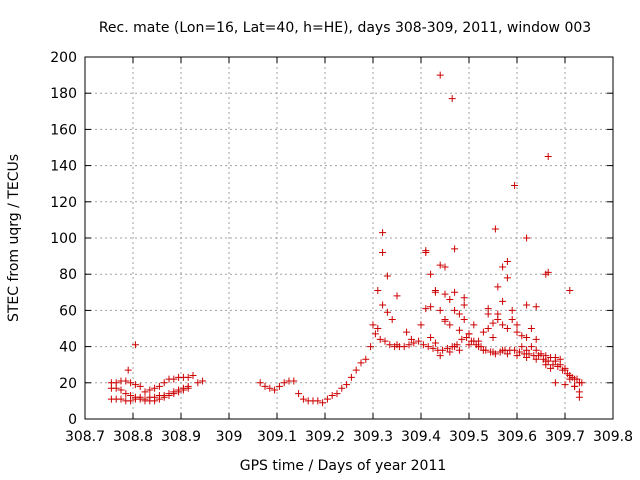 The width and height of the screenshot is (640, 480). What do you see at coordinates (343, 466) in the screenshot?
I see `x-axis-label: GPS time / Days of year 2011` at bounding box center [343, 466].